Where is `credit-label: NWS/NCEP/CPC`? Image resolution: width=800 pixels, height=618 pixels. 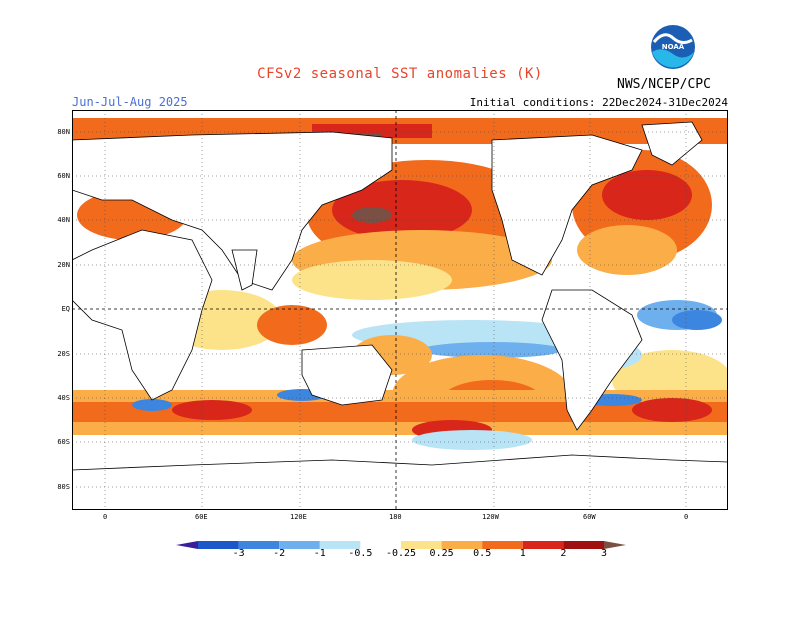 credit-label: NWS/NCEP/CPC is located at coordinates (664, 84).